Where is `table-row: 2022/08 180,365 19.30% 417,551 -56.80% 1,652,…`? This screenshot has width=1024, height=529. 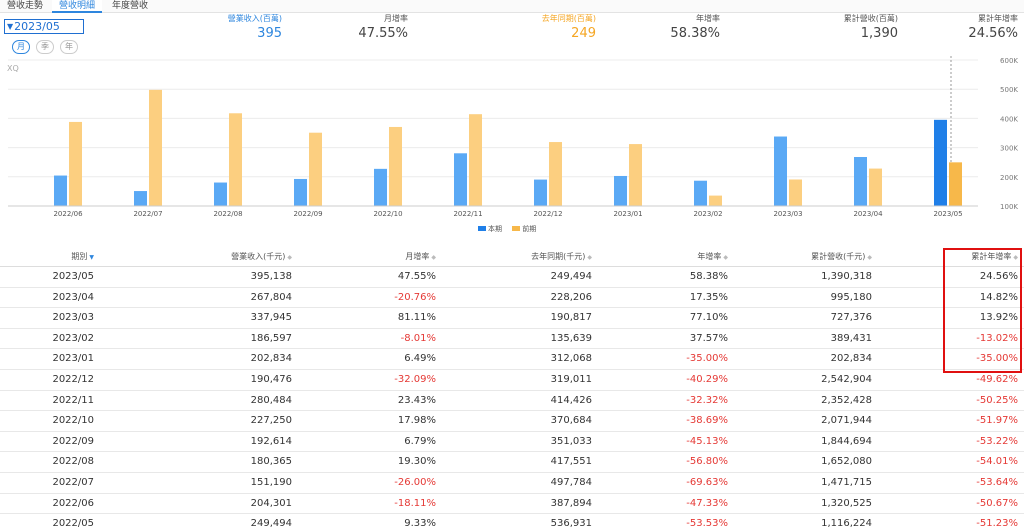 table-row: 2022/08 180,365 19.30% 417,551 -56.80% 1,652,… is located at coordinates (512, 462).